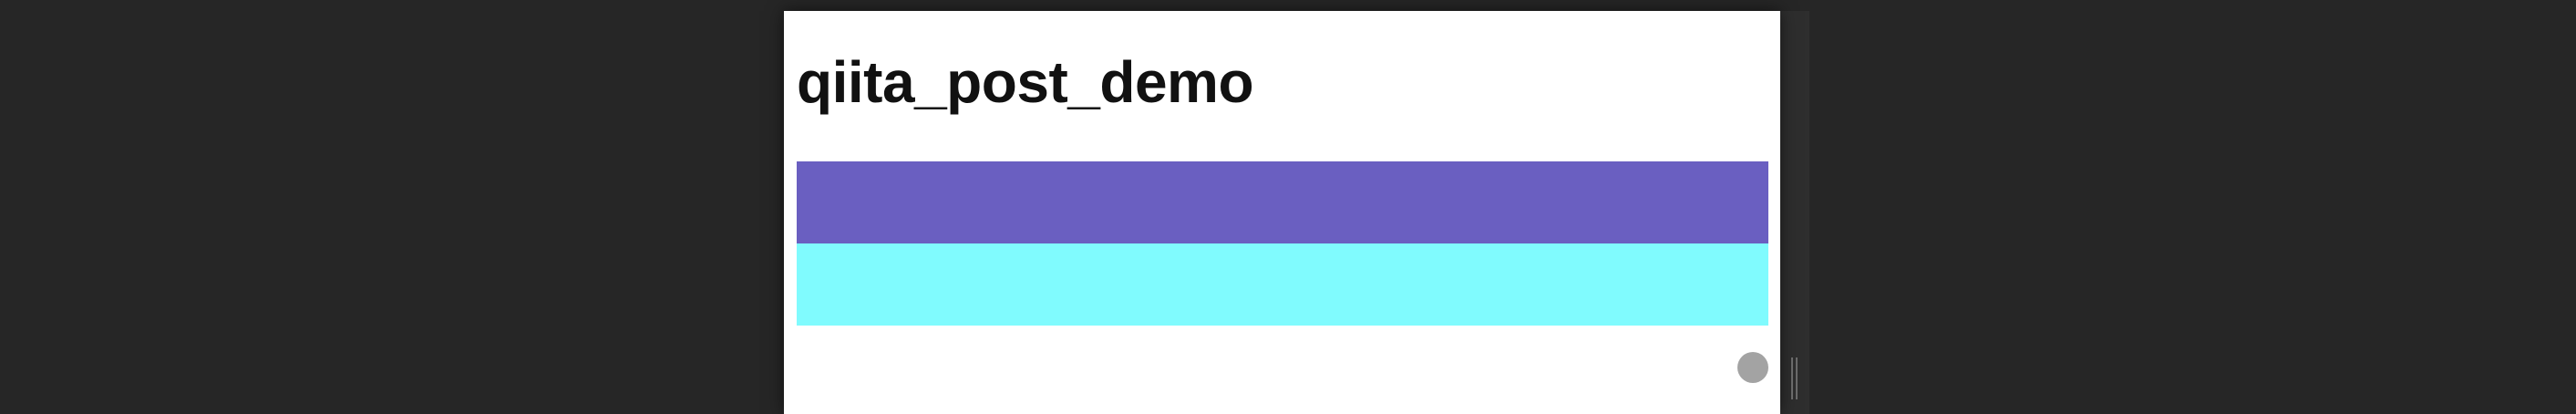  I want to click on circle-button-icon, so click(1752, 367).